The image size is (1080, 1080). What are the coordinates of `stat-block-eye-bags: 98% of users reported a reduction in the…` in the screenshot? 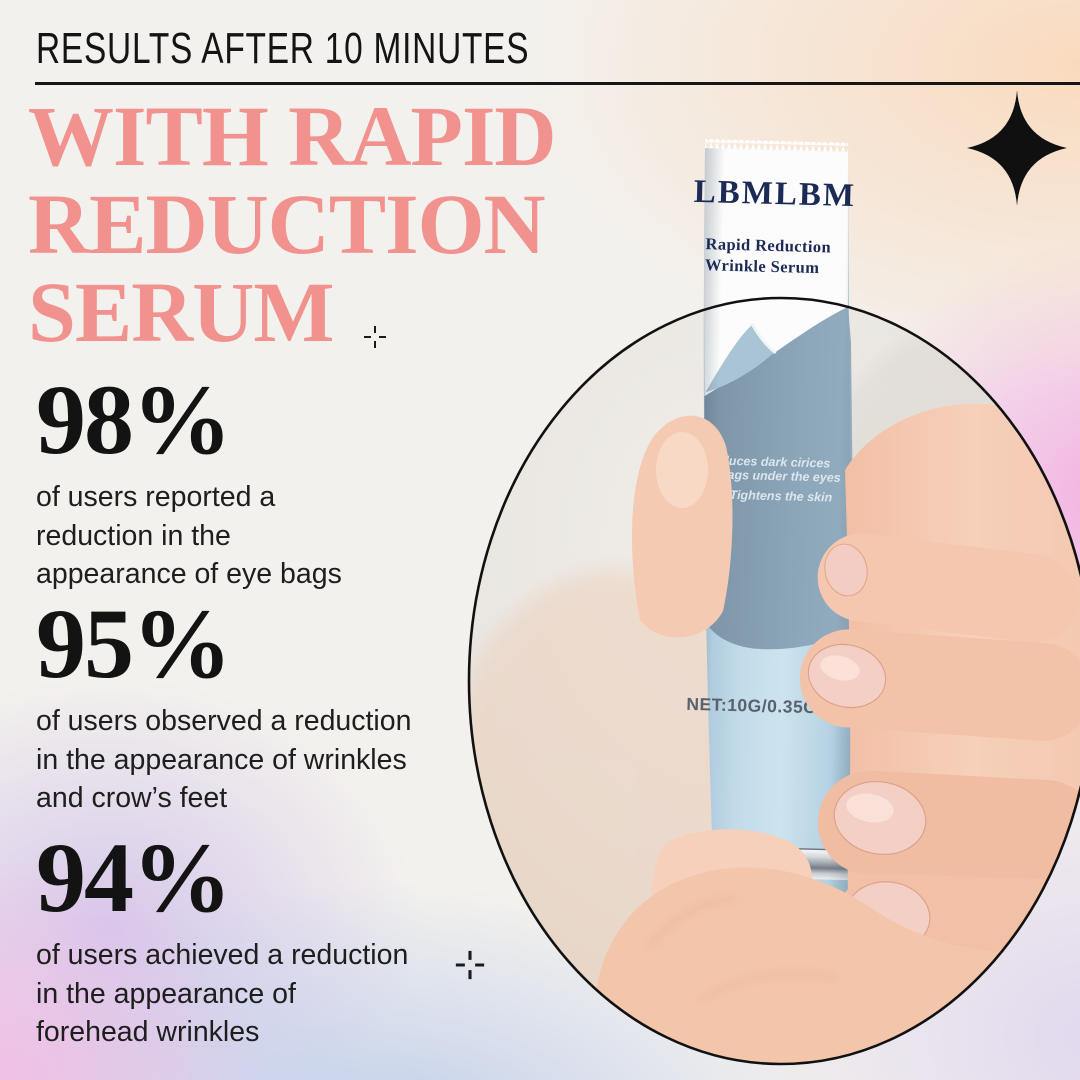 It's located at (189, 479).